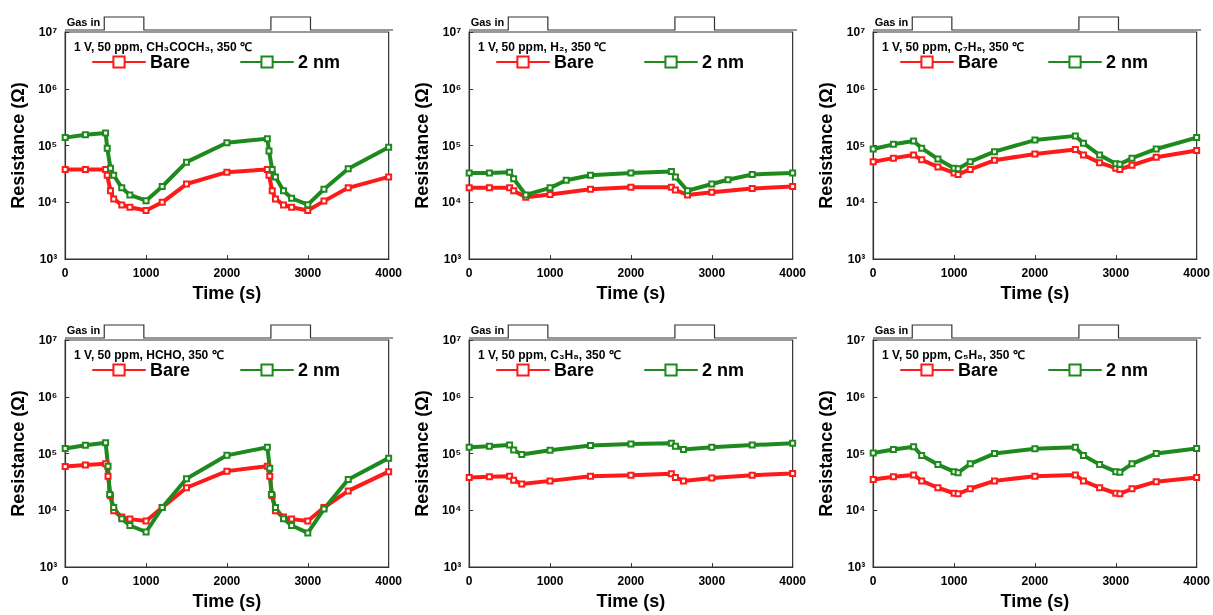  Describe the element at coordinates (953, 355) in the screenshot. I see `text: 1 V, 50 ppm, C₅H₈, 350 ℃` at that location.